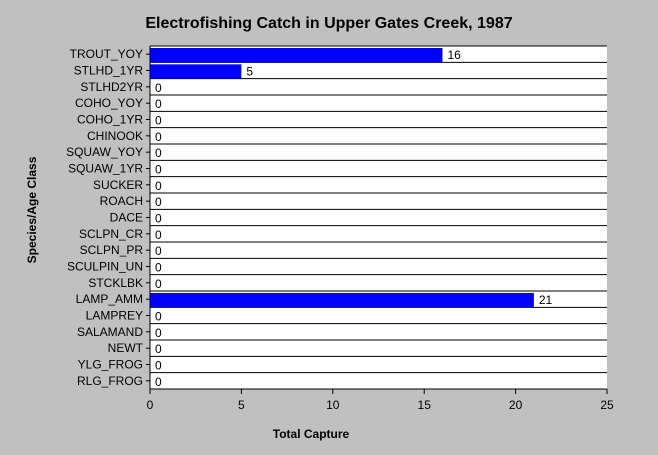  Describe the element at coordinates (105, 169) in the screenshot. I see `category-label: SQUAW_1YR` at that location.